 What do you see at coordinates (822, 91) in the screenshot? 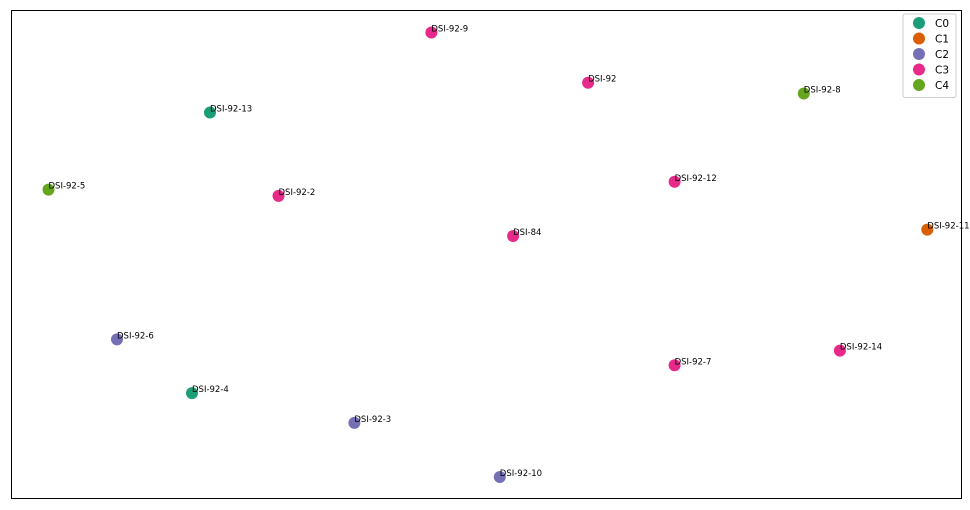
I see `point-label-dsi-92-8: DSI-92-8` at bounding box center [822, 91].